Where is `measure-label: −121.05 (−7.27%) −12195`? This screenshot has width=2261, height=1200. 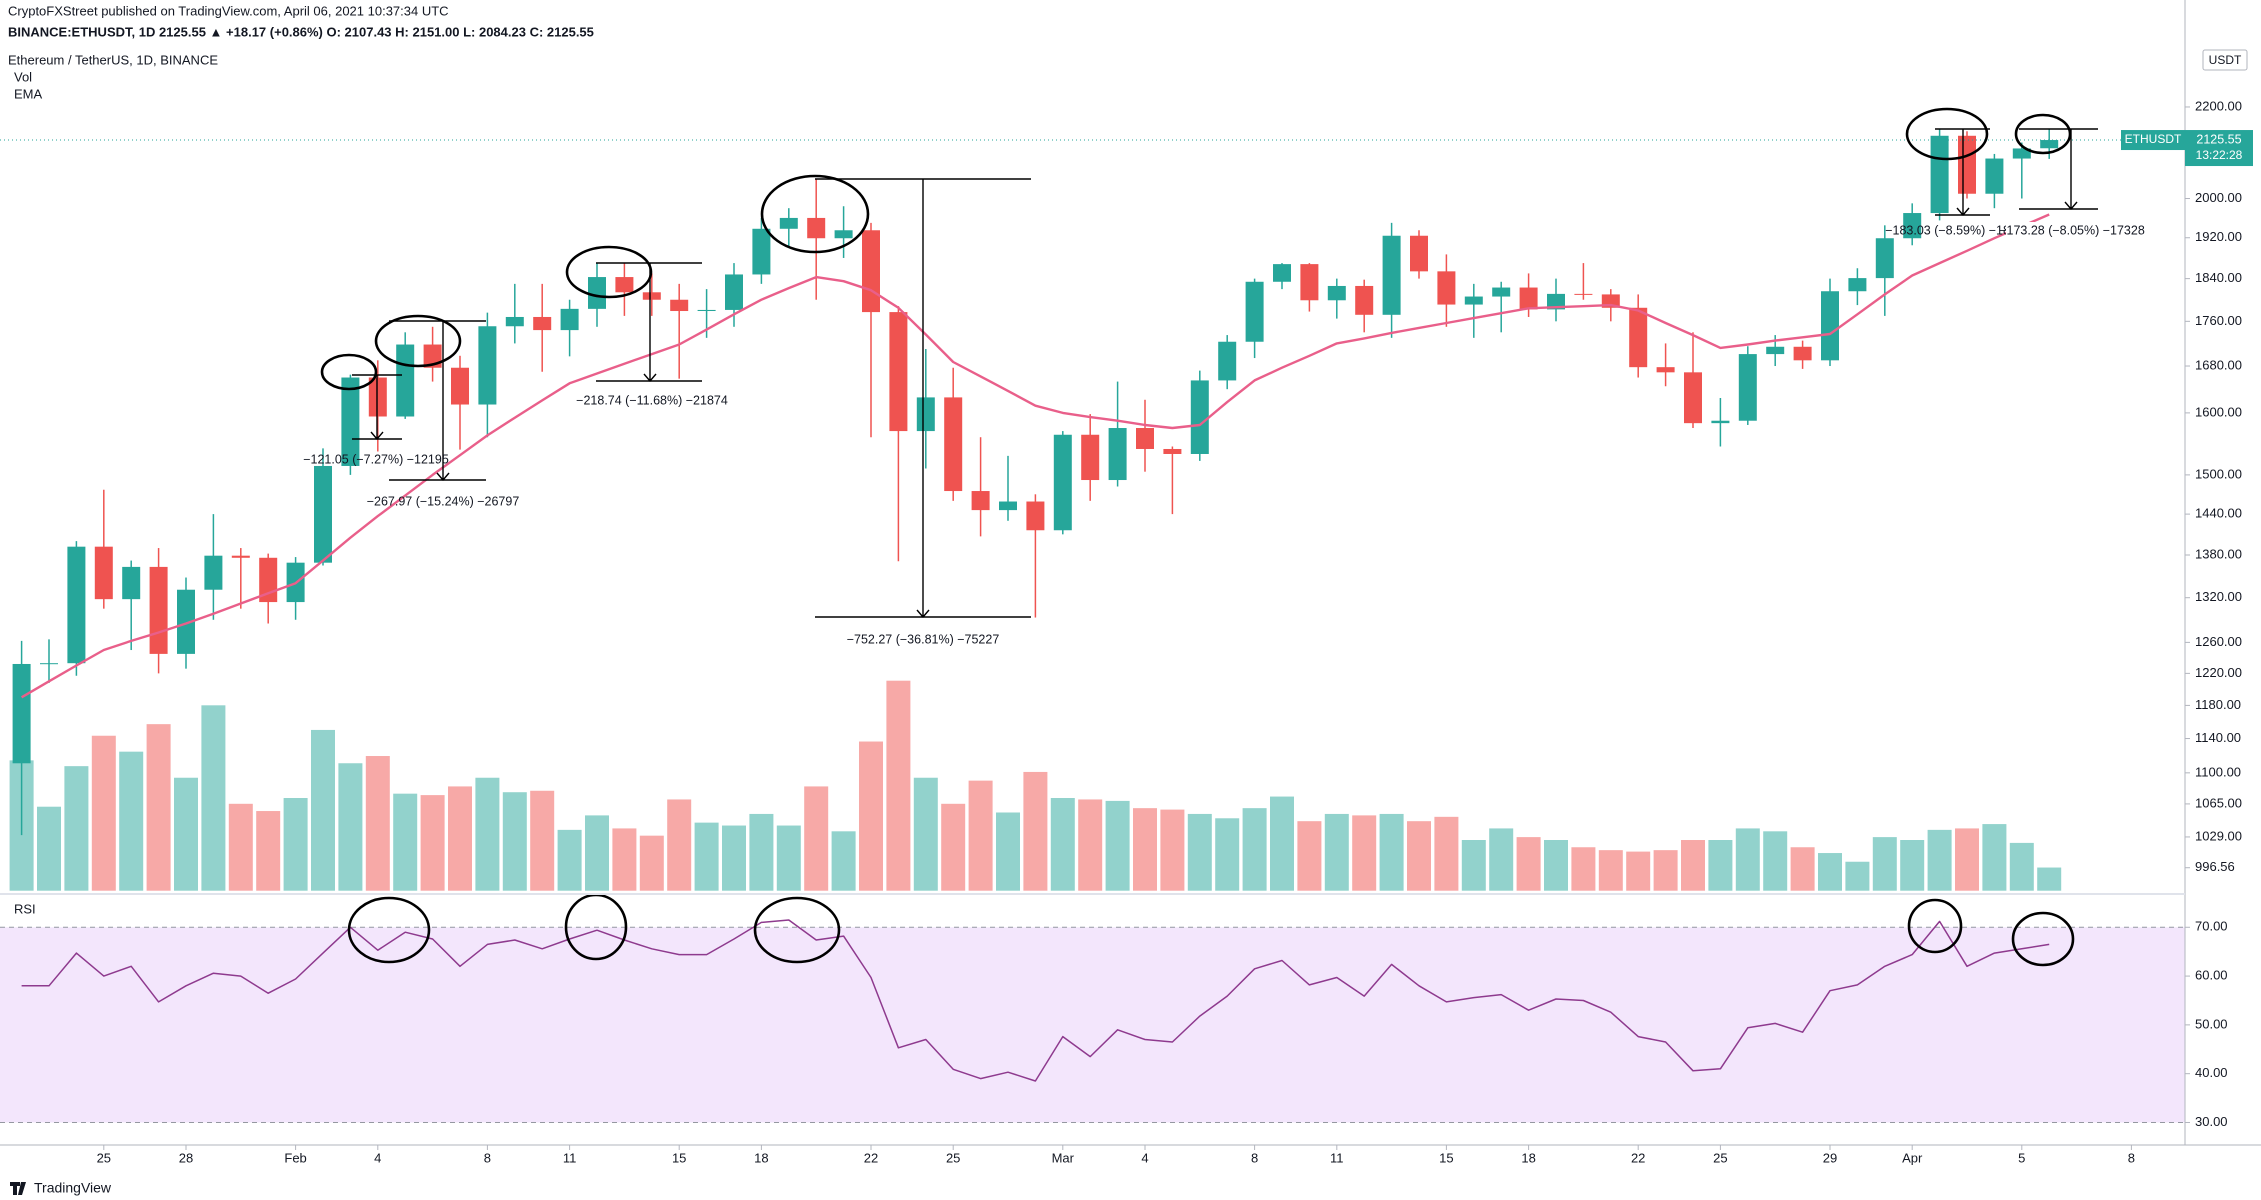
measure-label: −121.05 (−7.27%) −12195 is located at coordinates (376, 459).